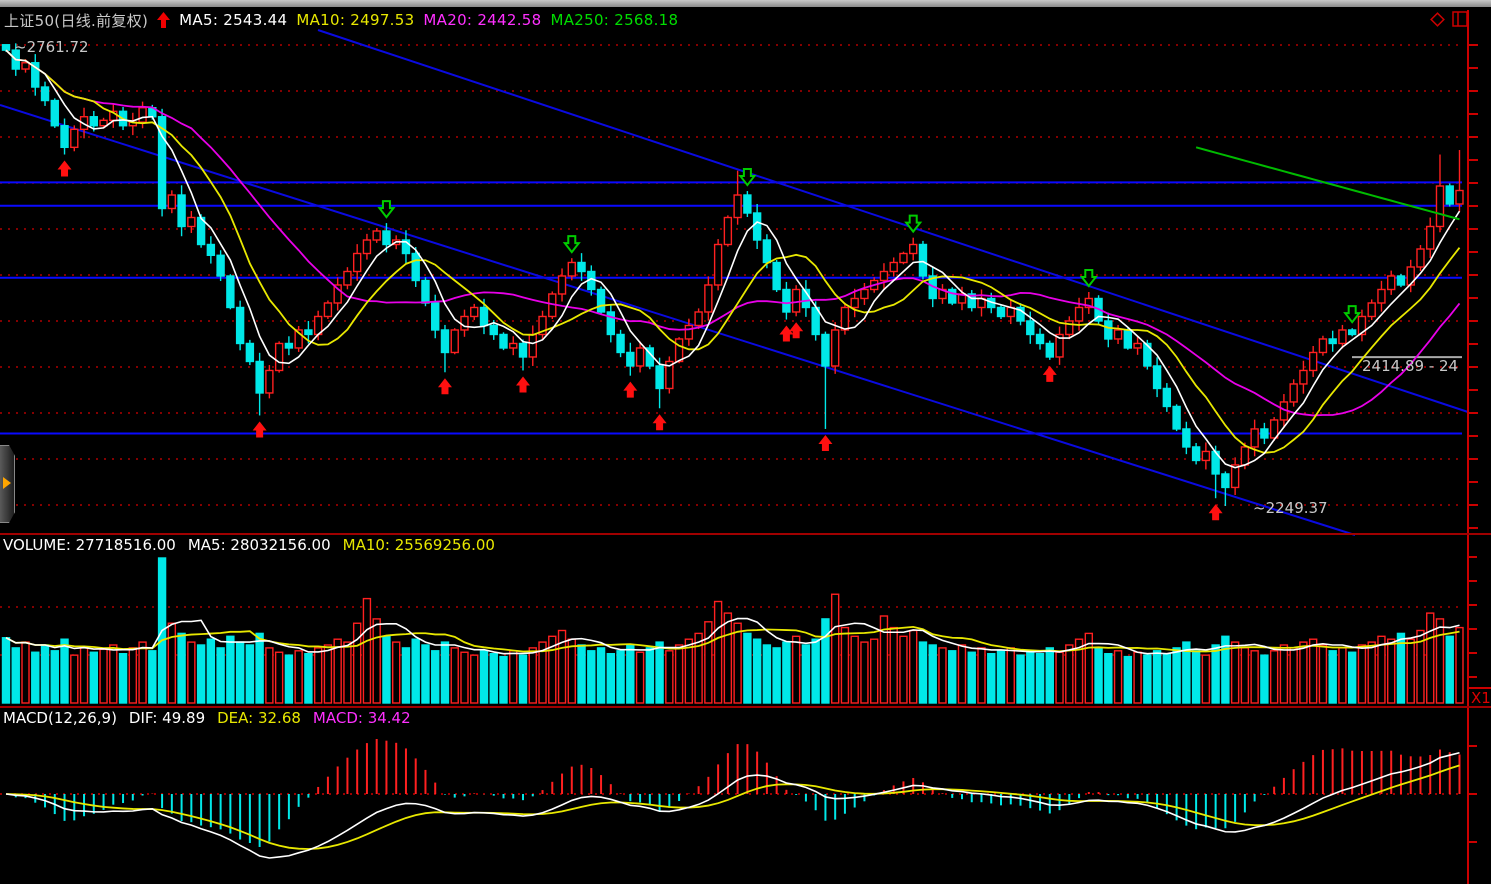 The width and height of the screenshot is (1491, 884). Describe the element at coordinates (731, 799) in the screenshot. I see `macd-layer` at that location.